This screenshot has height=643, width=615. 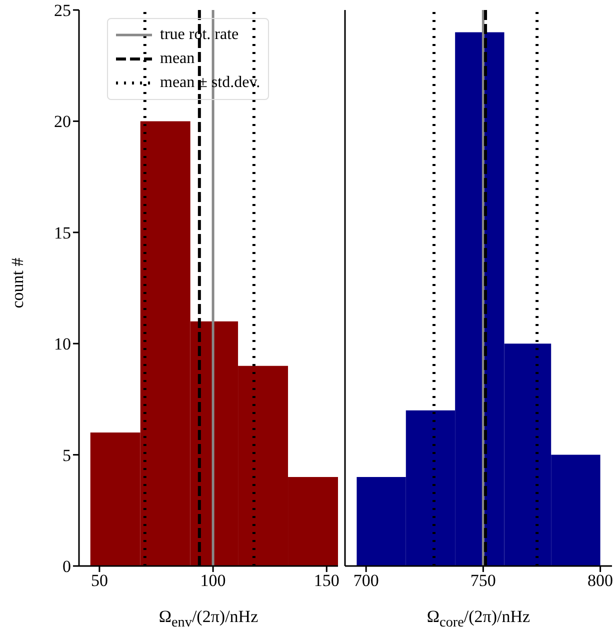 What do you see at coordinates (209, 619) in the screenshot?
I see `x-axis-title: Ω$_{env}$/(2π)/nHz` at bounding box center [209, 619].